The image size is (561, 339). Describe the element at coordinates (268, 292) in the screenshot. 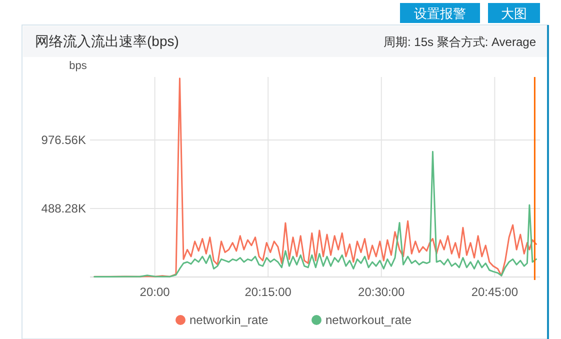

I see `x-tick-label: 20:15:00` at that location.